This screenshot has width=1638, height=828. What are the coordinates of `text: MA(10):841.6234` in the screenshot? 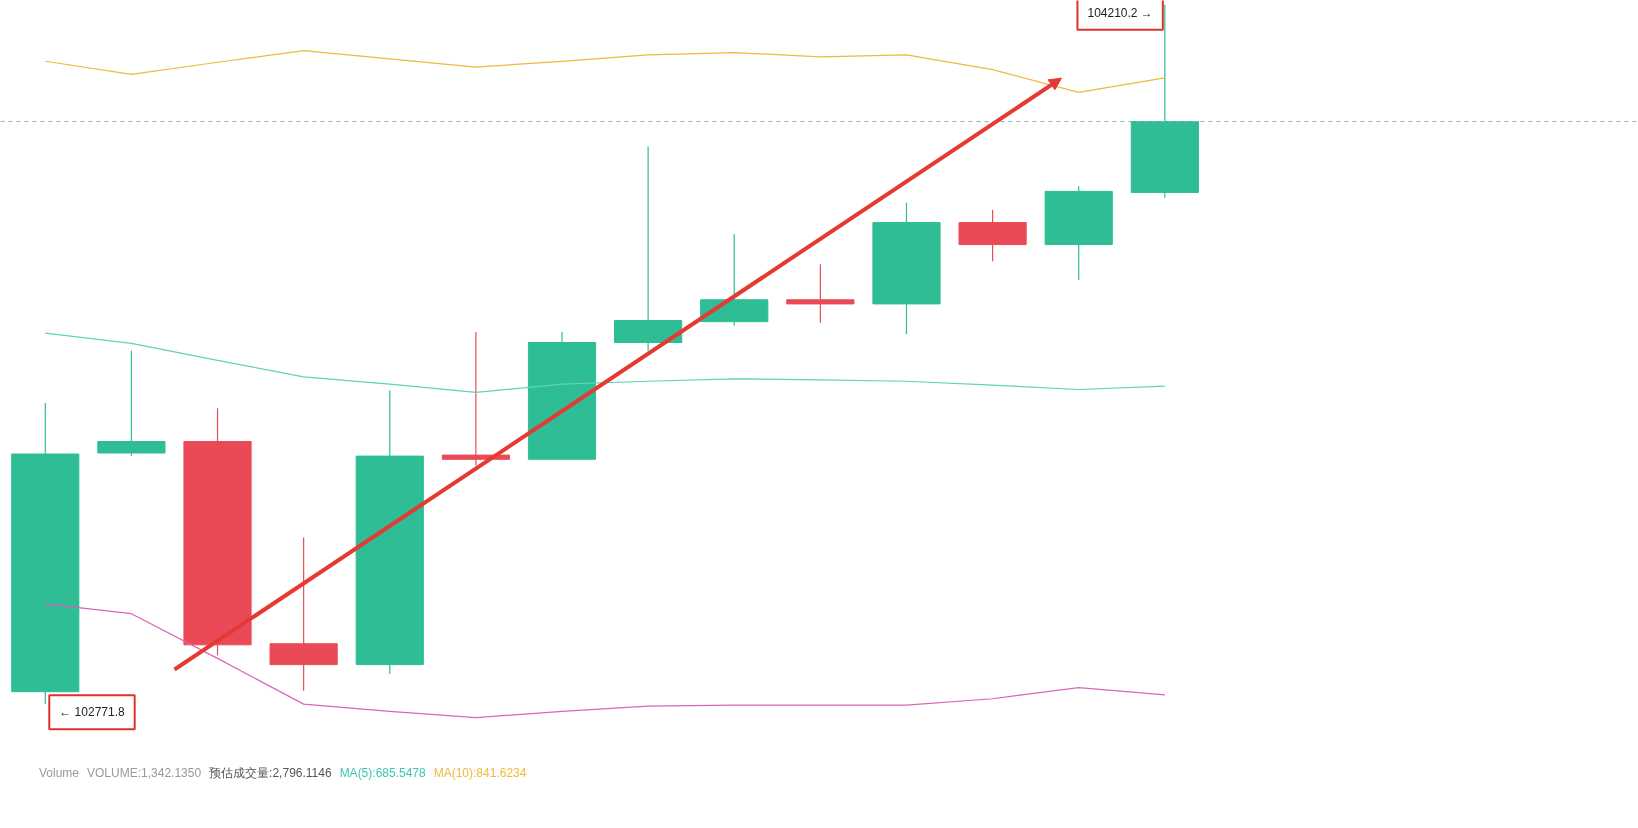 It's located at (480, 773).